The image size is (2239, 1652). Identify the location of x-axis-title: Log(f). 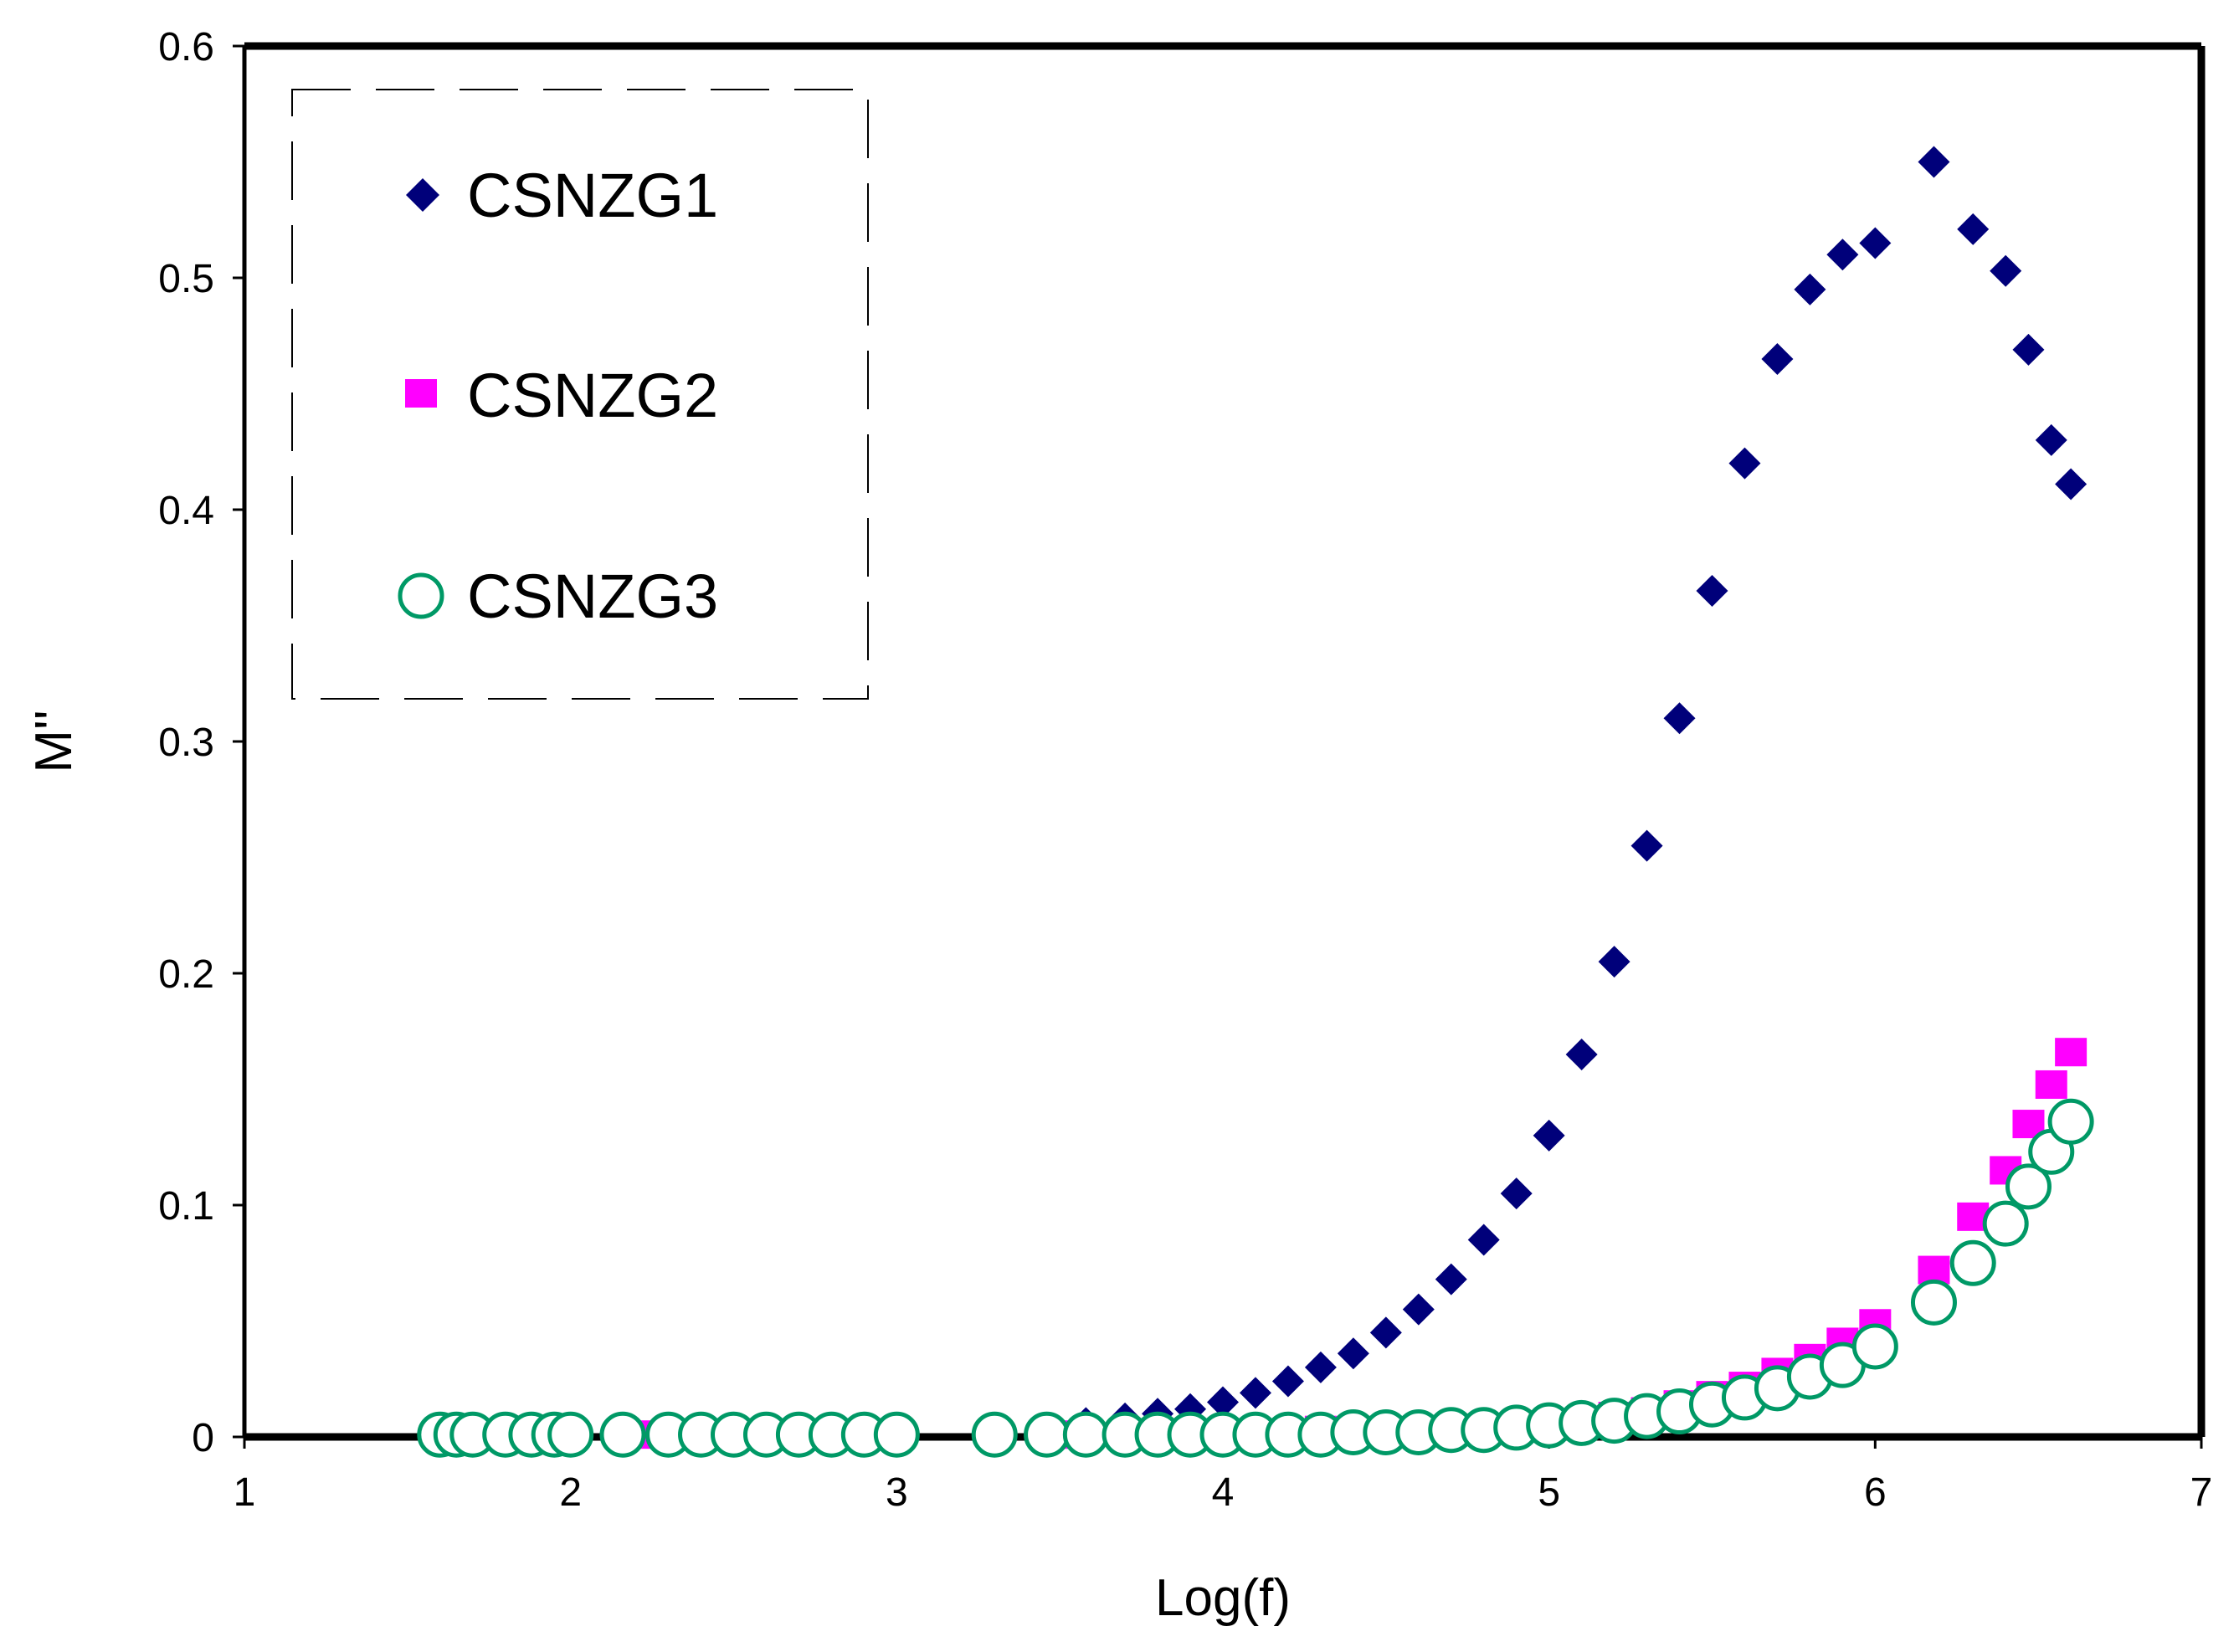
(1223, 1598).